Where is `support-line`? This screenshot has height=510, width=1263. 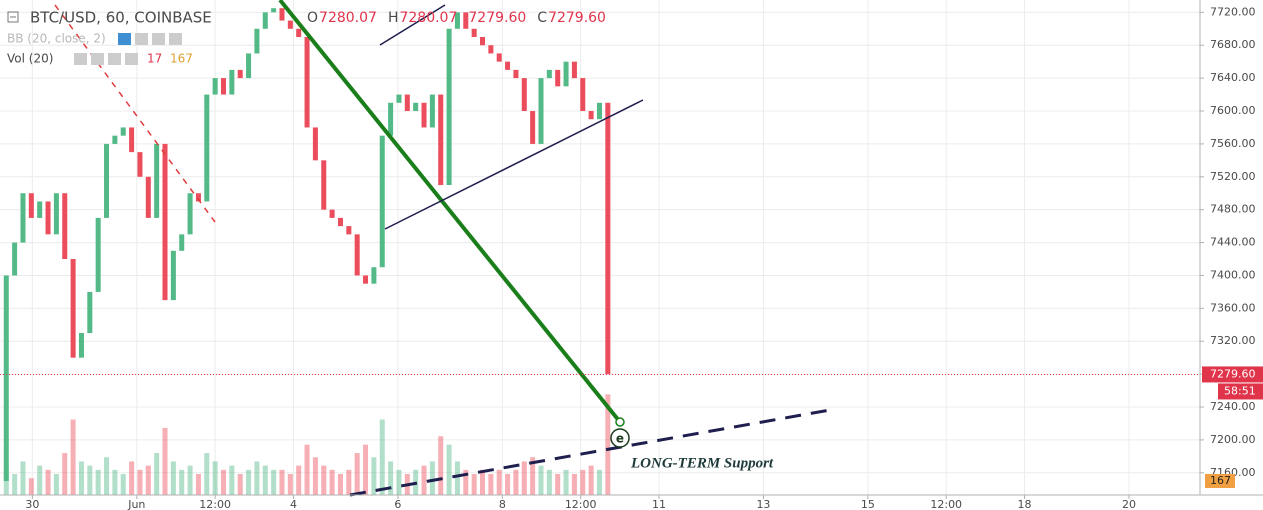
support-line is located at coordinates (590, 452).